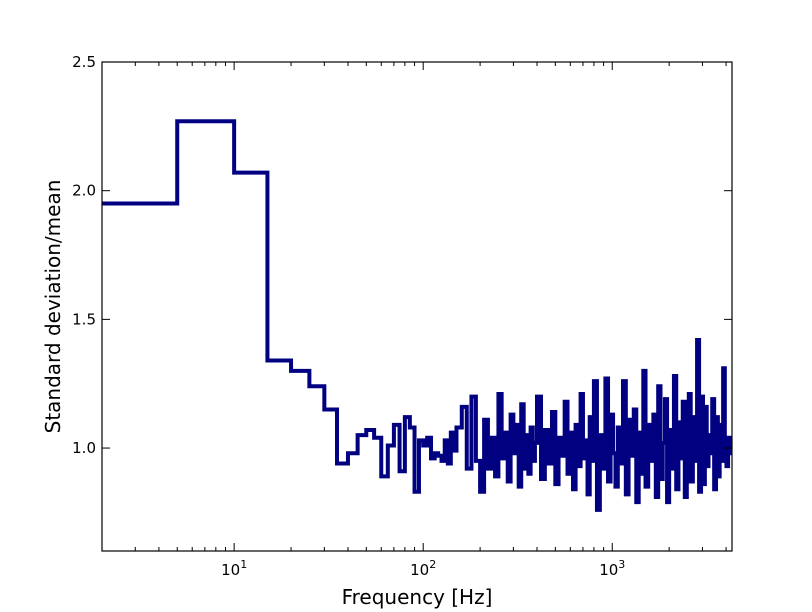 The width and height of the screenshot is (812, 612). Describe the element at coordinates (84, 448) in the screenshot. I see `y-tick-label: 1.0` at that location.